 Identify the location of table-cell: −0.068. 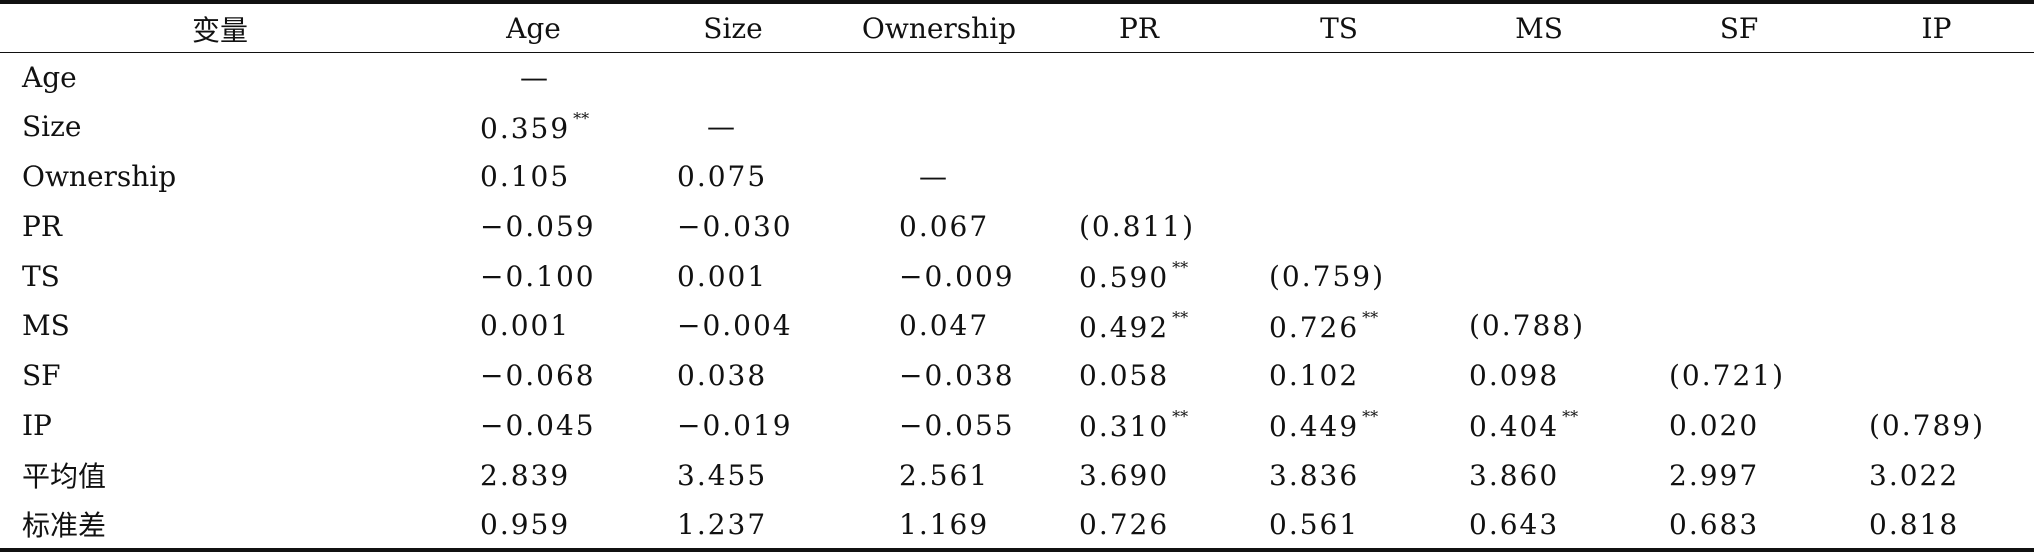
(533, 376).